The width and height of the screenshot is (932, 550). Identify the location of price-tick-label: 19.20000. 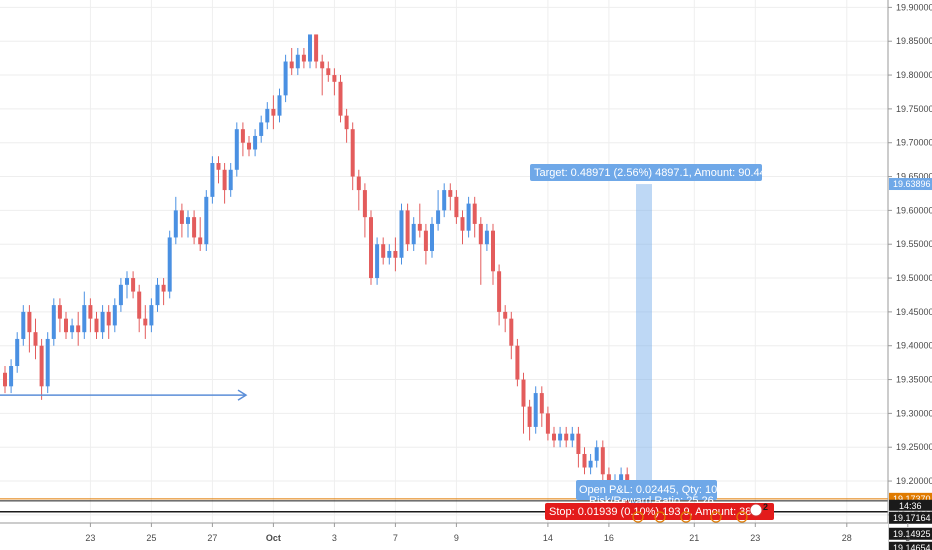
(914, 481).